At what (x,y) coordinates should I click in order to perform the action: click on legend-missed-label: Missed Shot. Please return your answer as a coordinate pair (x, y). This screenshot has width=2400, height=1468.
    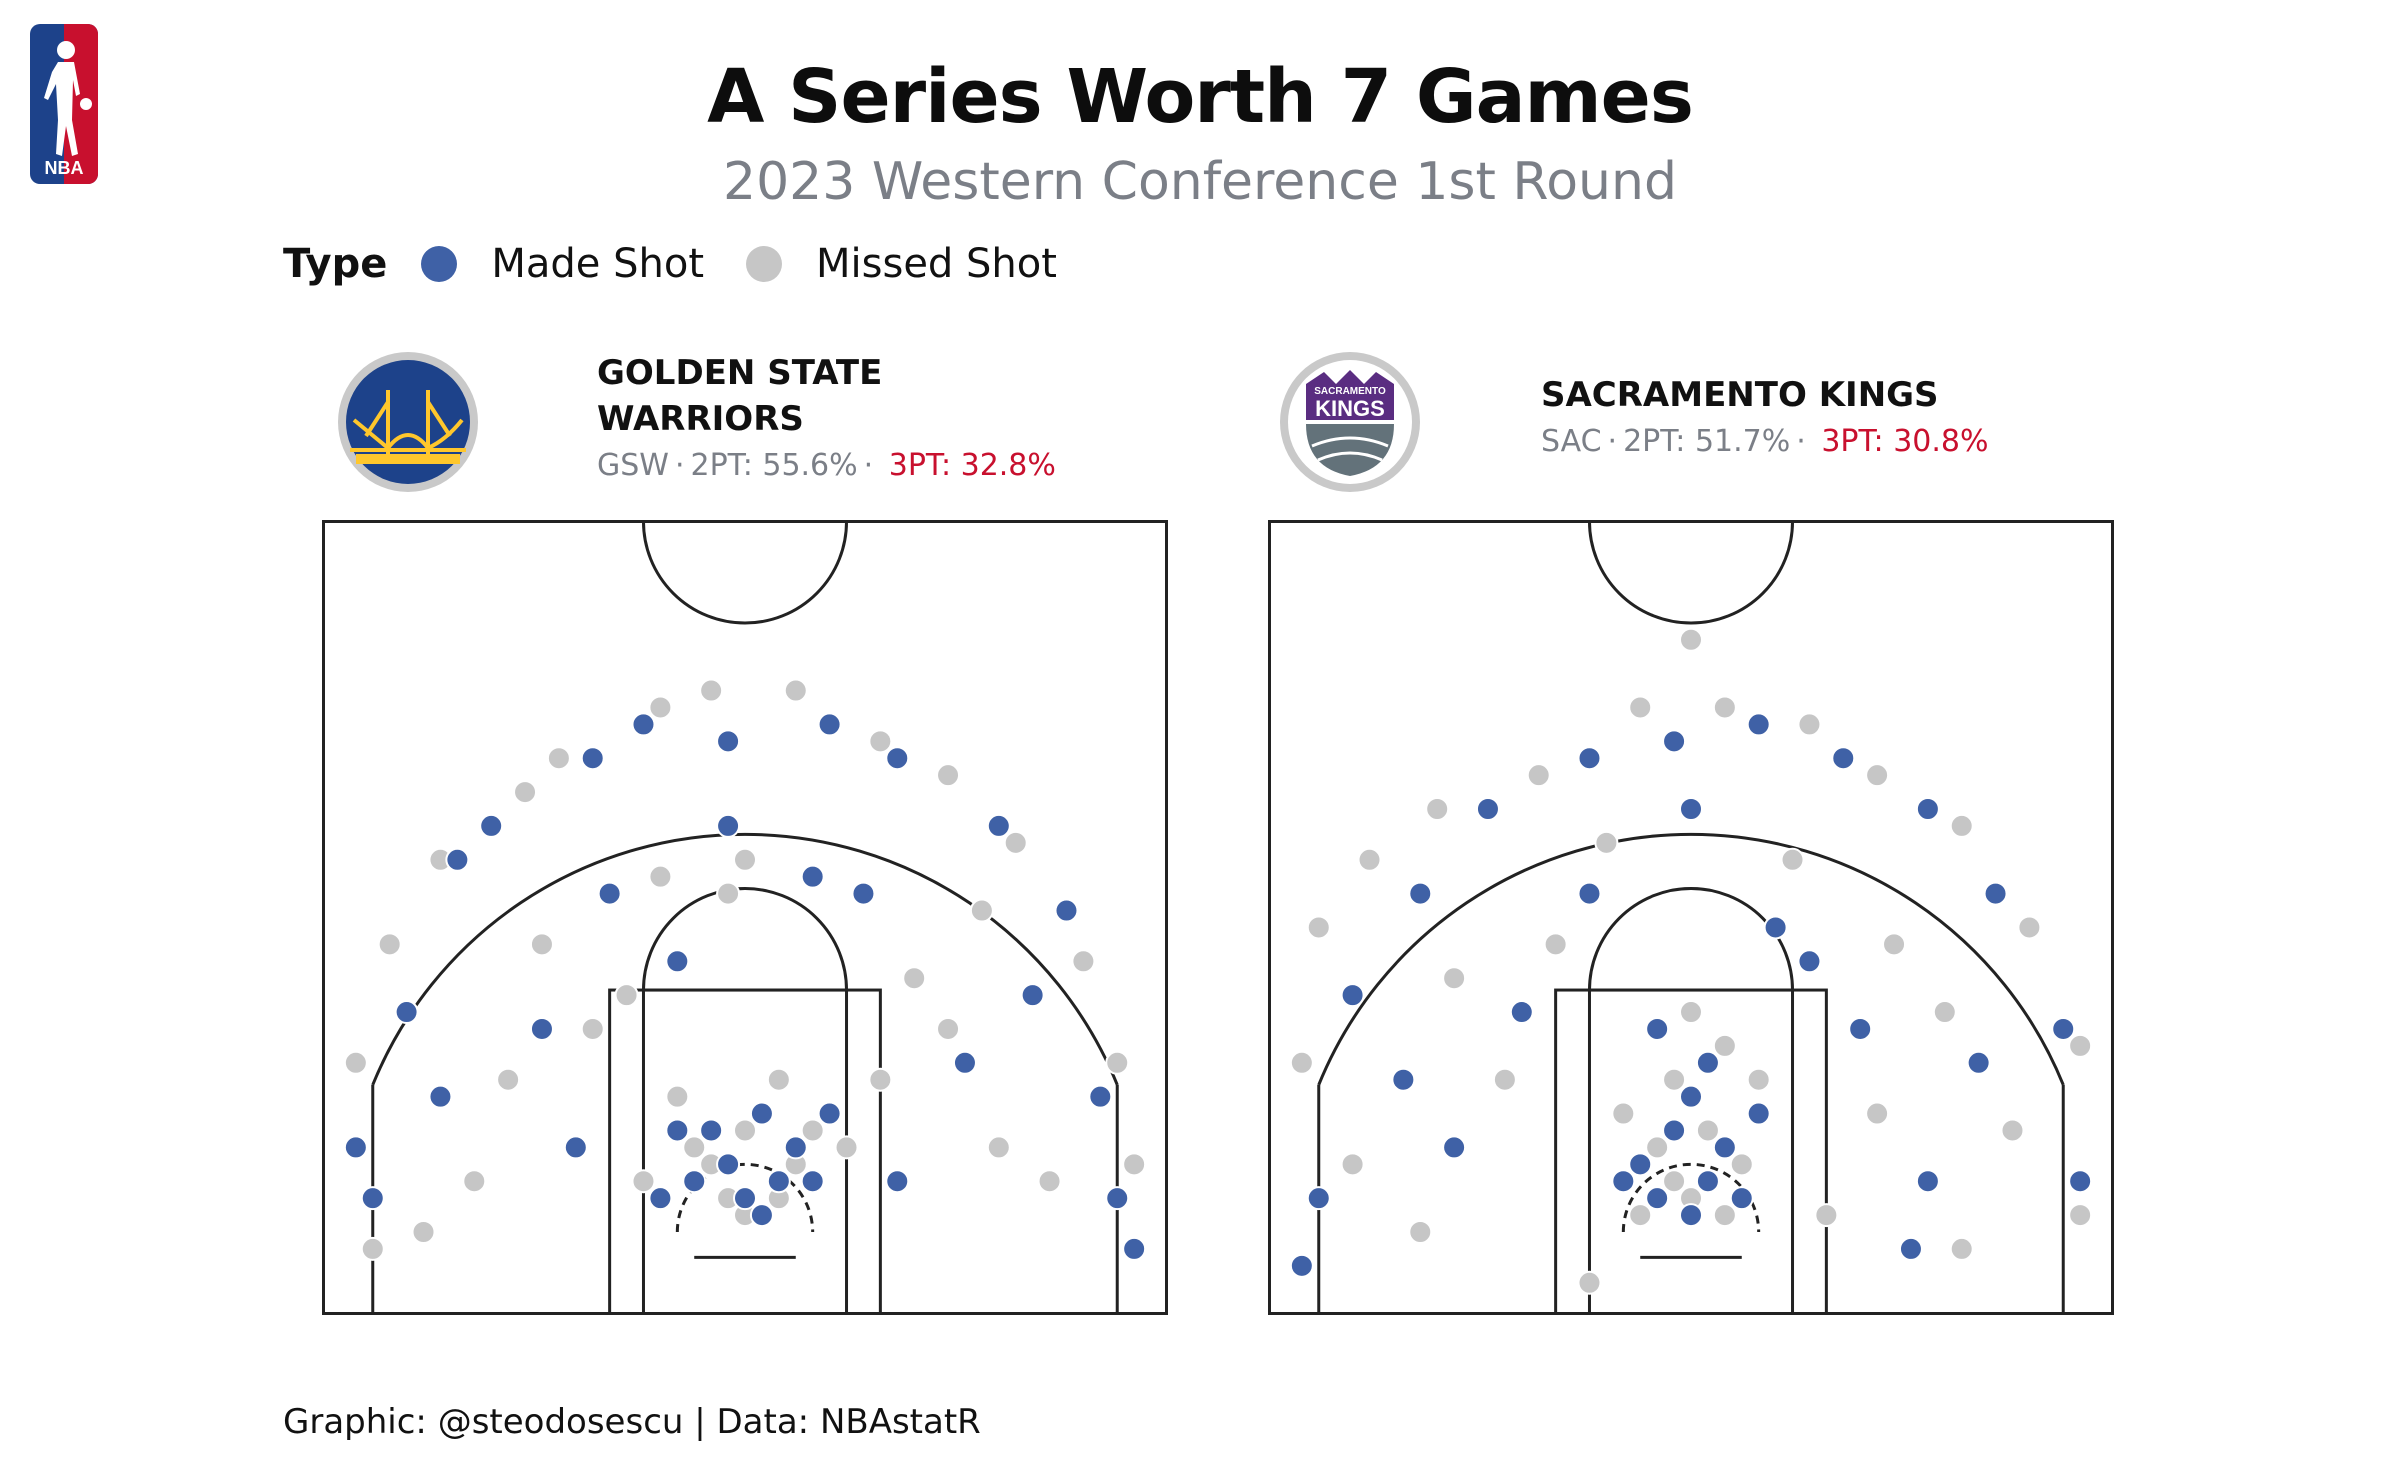
    Looking at the image, I should click on (936, 264).